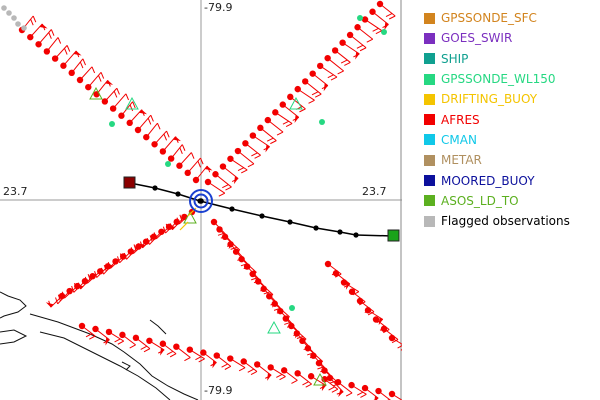 This screenshot has width=600, height=400. What do you see at coordinates (510, 160) in the screenshot?
I see `legend-item-metar: METAR` at bounding box center [510, 160].